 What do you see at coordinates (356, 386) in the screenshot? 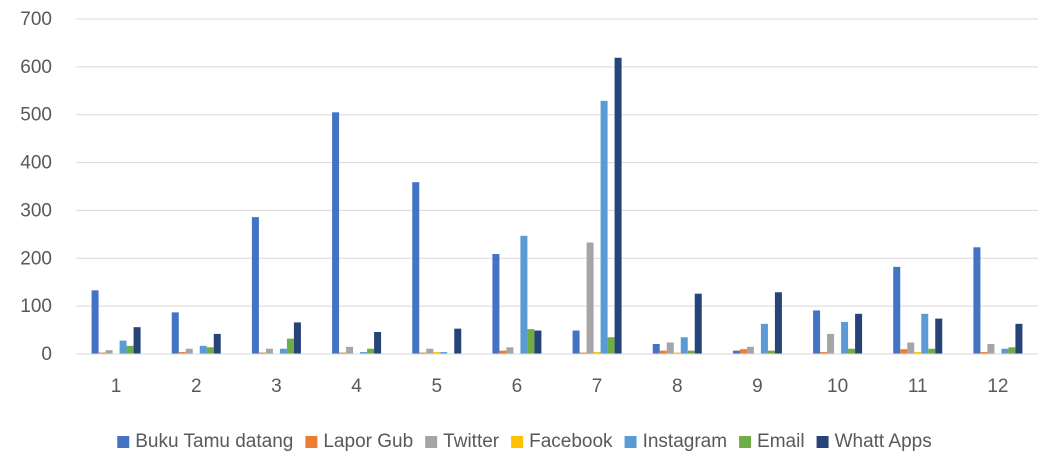
I see `x-tick-label: 4` at bounding box center [356, 386].